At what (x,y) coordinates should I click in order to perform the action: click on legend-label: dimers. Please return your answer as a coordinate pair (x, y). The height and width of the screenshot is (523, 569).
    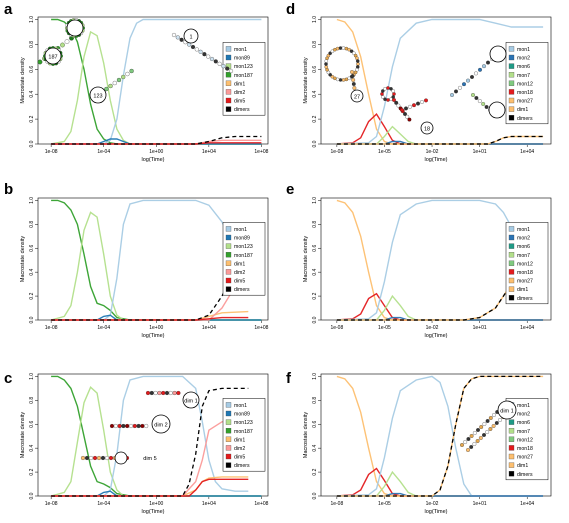
    Looking at the image, I should click on (242, 290).